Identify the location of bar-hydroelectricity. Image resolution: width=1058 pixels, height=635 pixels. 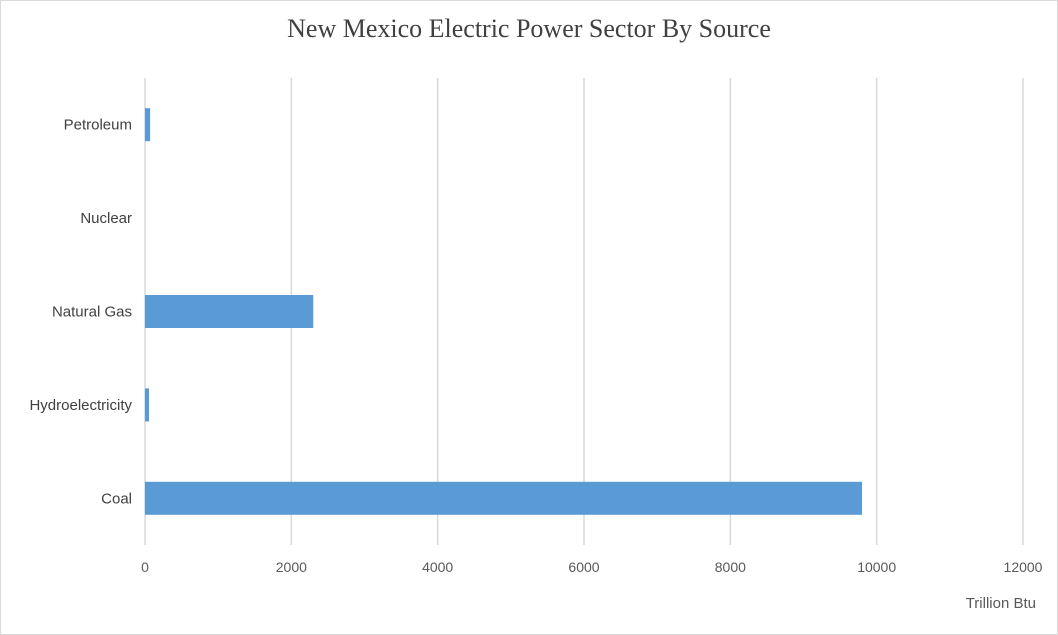
(147, 405).